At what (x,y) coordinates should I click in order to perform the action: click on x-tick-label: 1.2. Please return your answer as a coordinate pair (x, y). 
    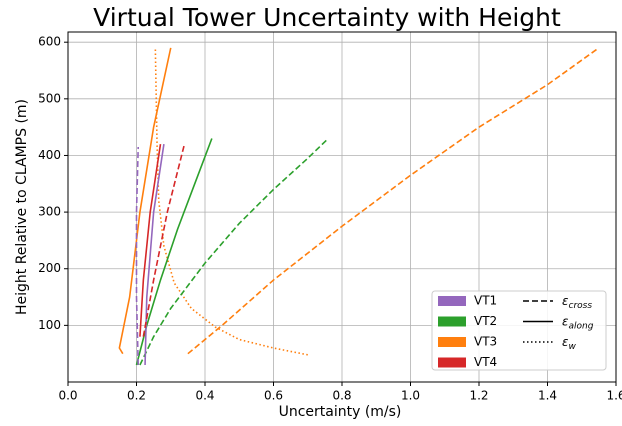
    Looking at the image, I should click on (478, 396).